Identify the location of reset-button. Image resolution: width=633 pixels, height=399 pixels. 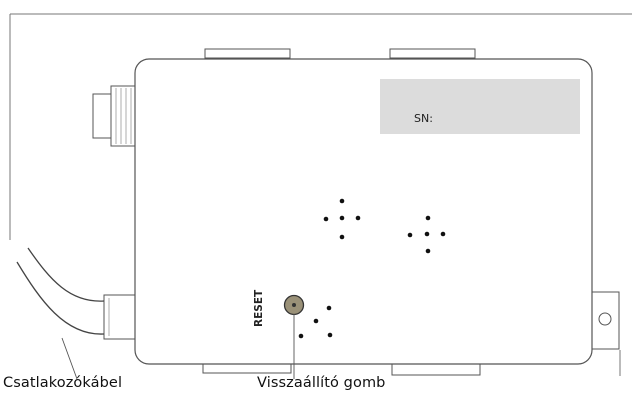
(294, 305).